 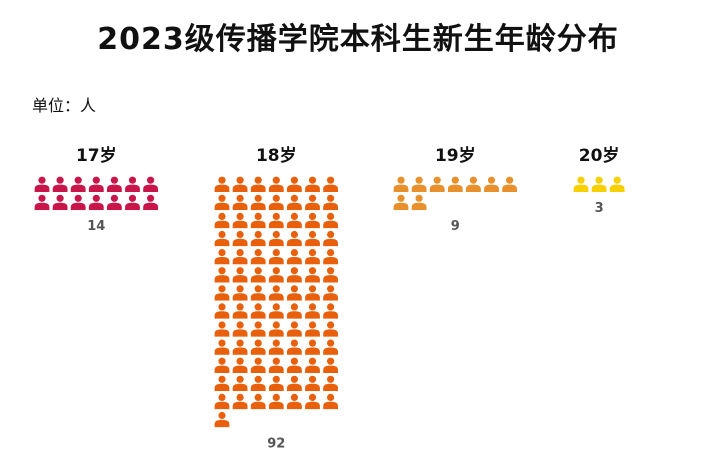 What do you see at coordinates (64, 105) in the screenshot?
I see `unit-label: 单位：人` at bounding box center [64, 105].